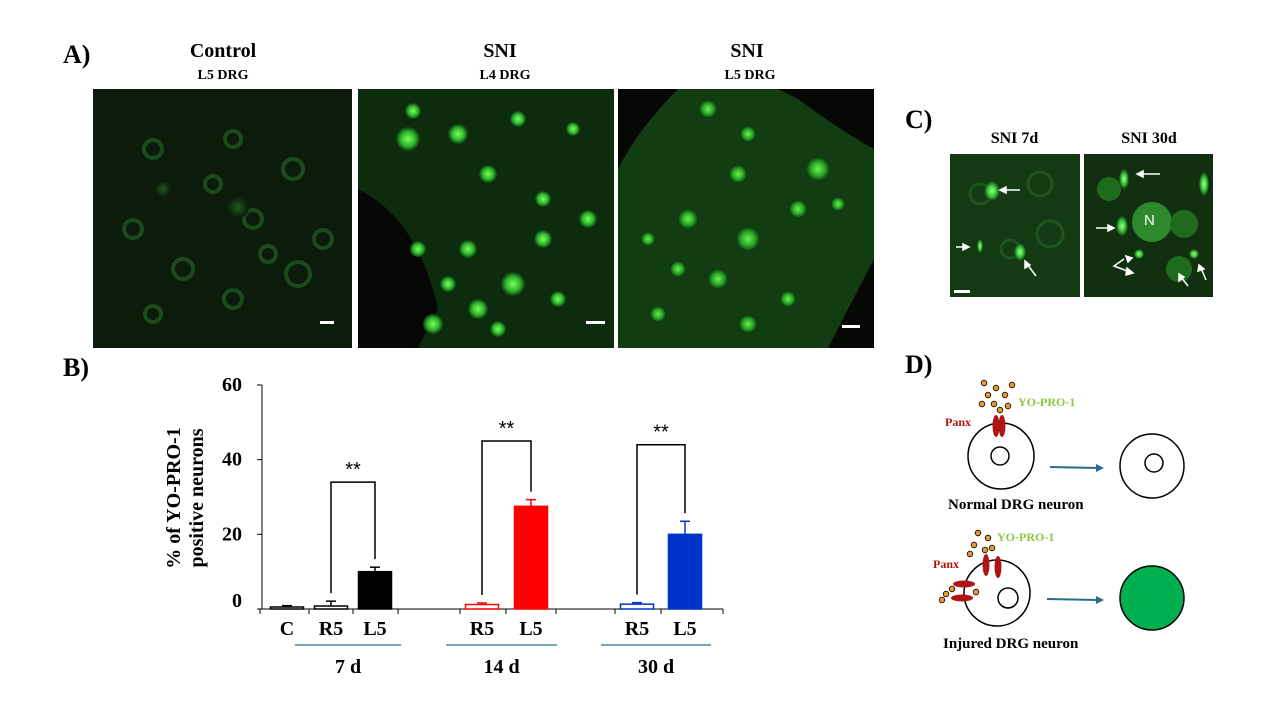 The image size is (1280, 720). I want to click on micrograph-sni-l5, so click(746, 218).